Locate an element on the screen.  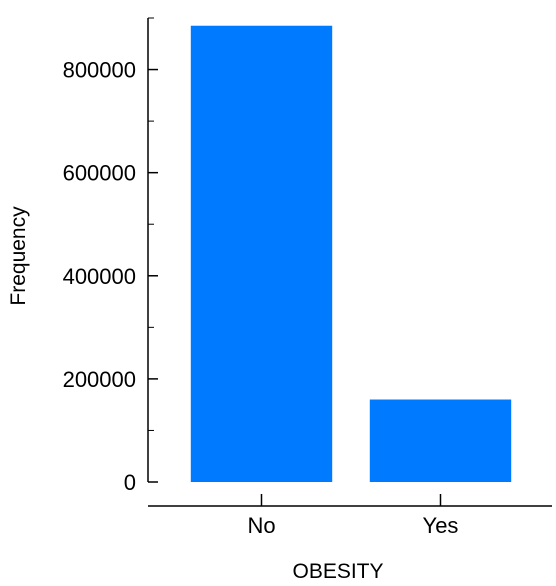
bar-yes is located at coordinates (440, 440).